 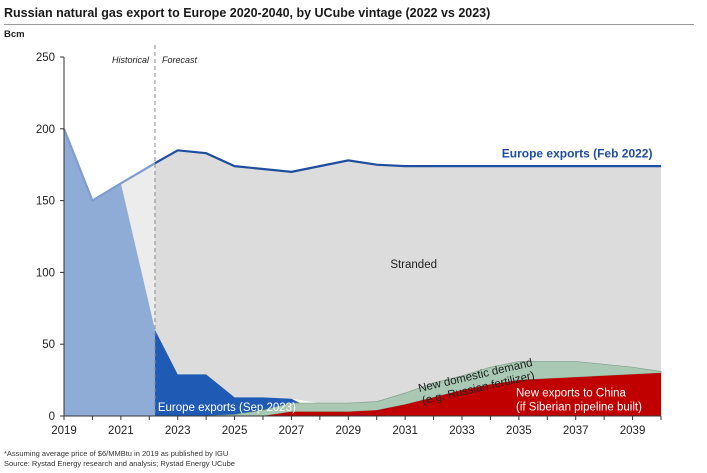 I want to click on y-tick-label: 250, so click(x=45, y=58).